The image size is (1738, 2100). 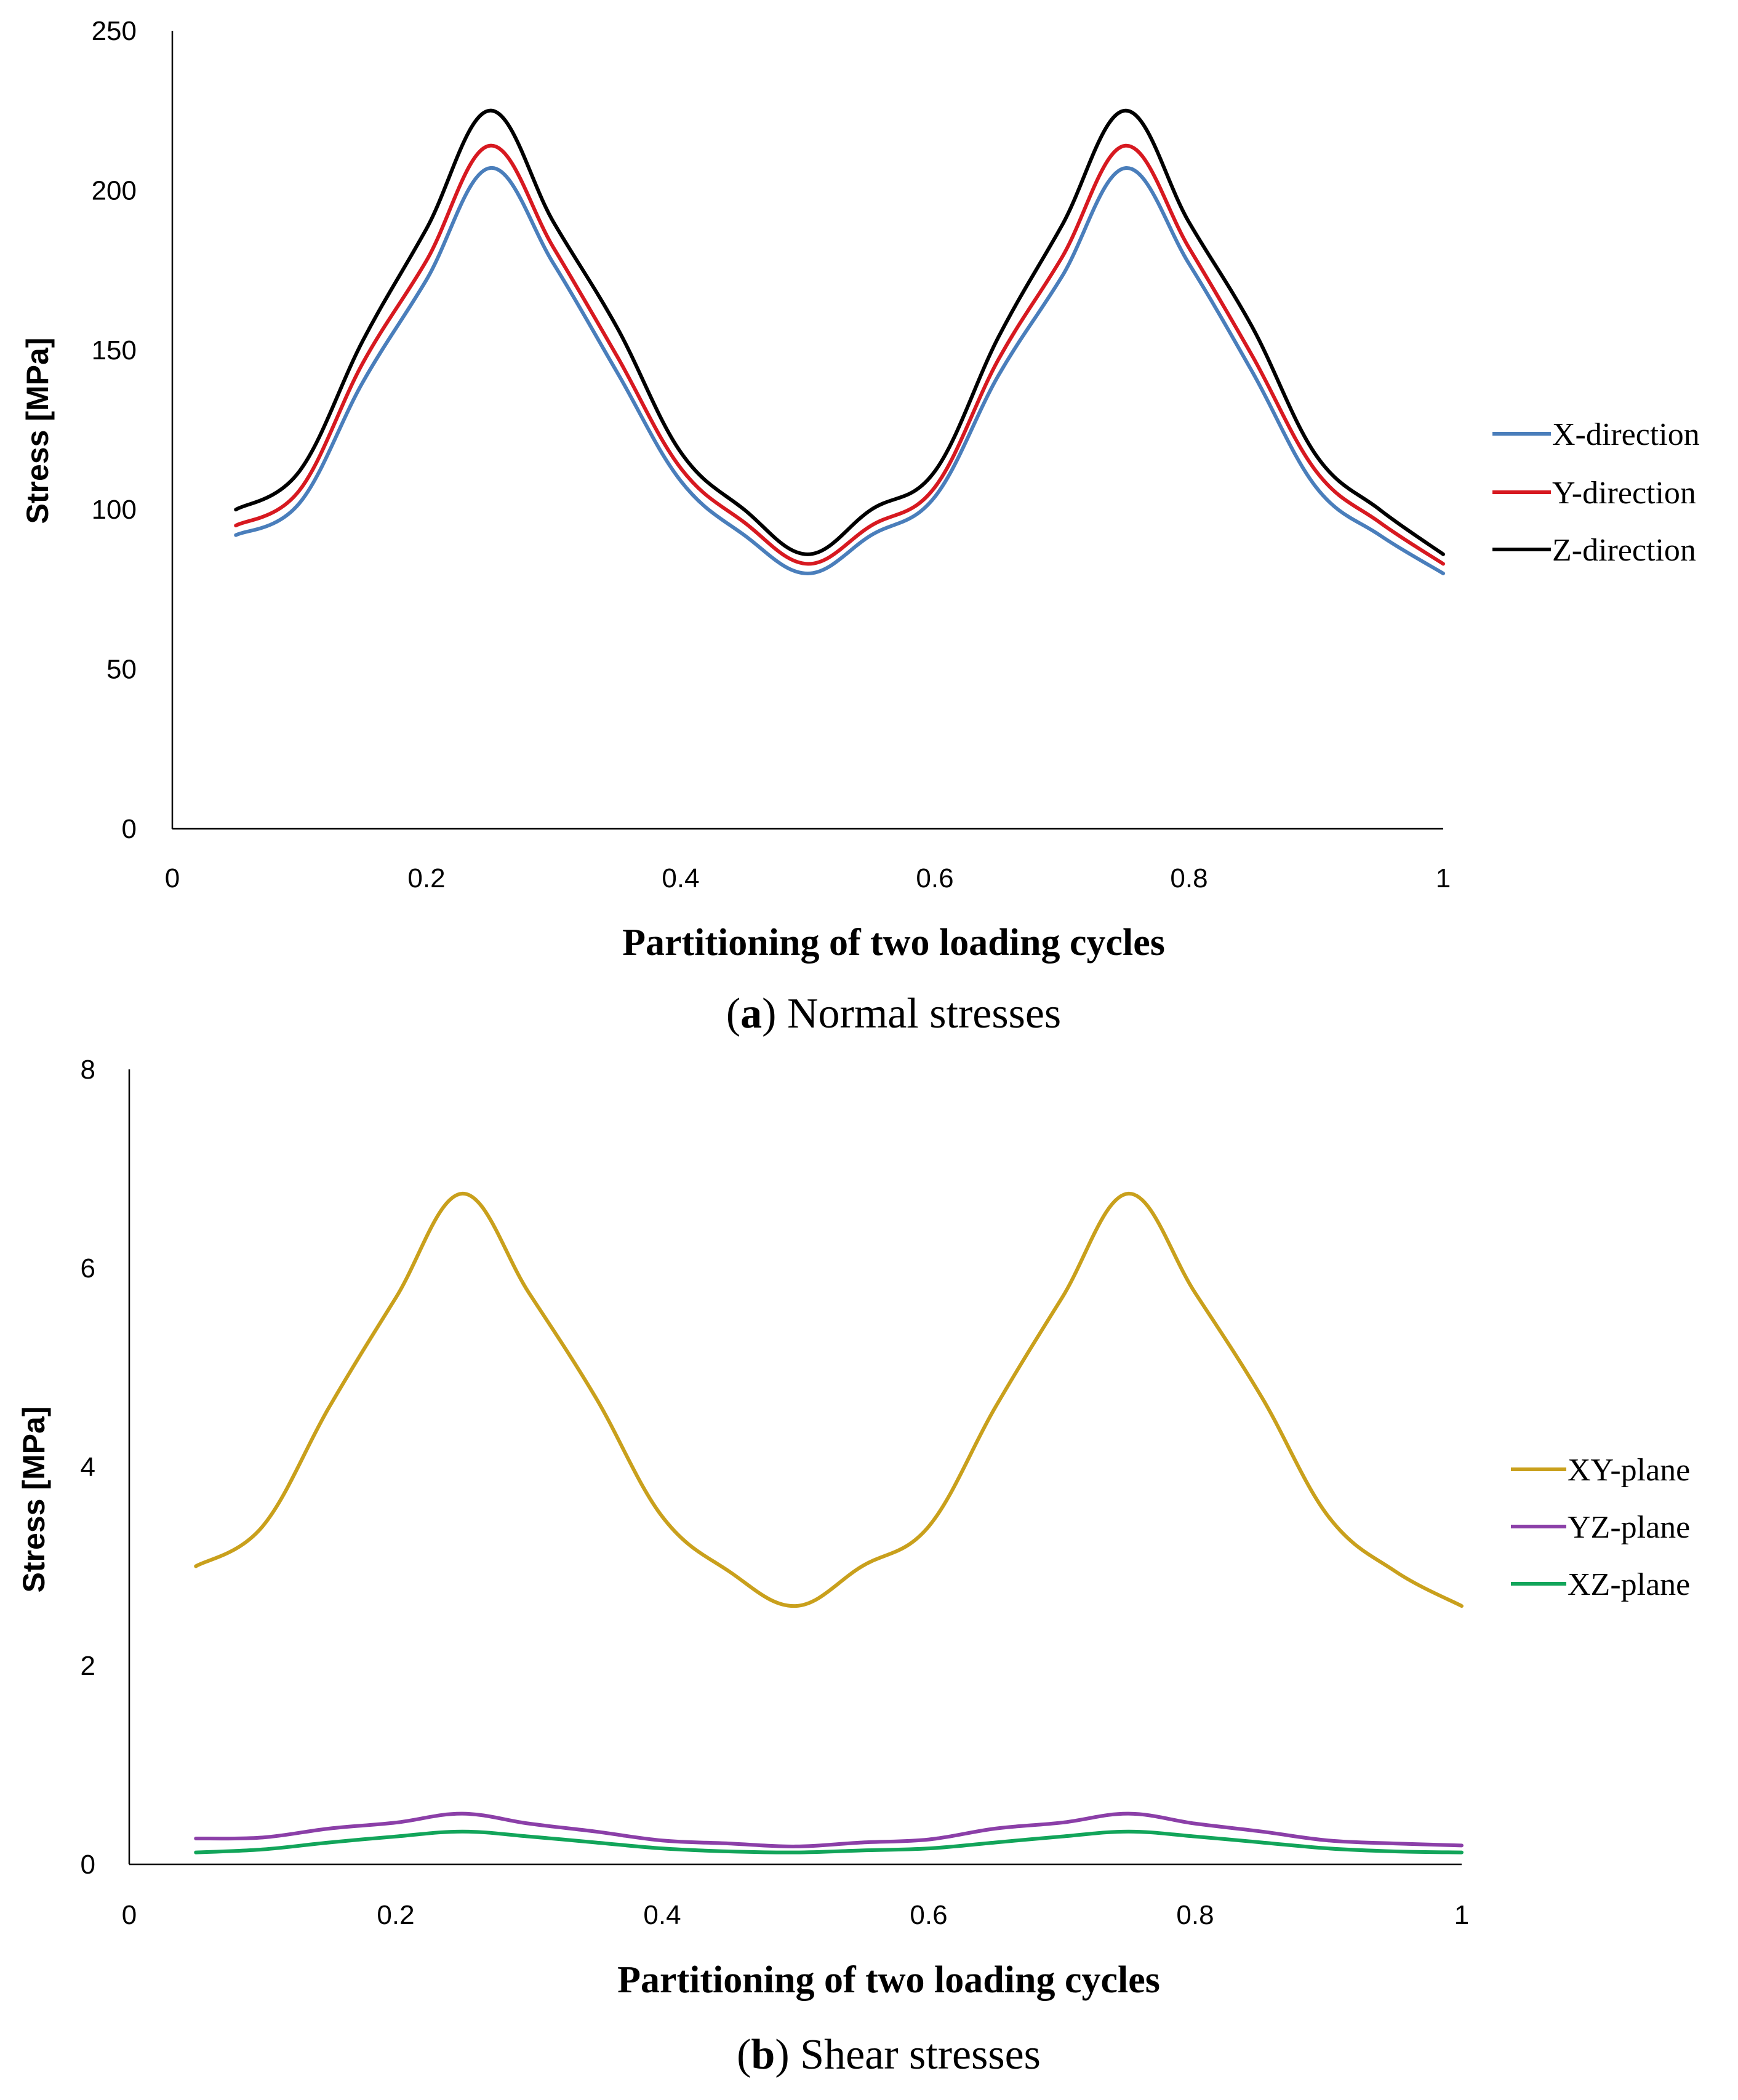 What do you see at coordinates (829, 1841) in the screenshot?
I see `series-line-xz-plane` at bounding box center [829, 1841].